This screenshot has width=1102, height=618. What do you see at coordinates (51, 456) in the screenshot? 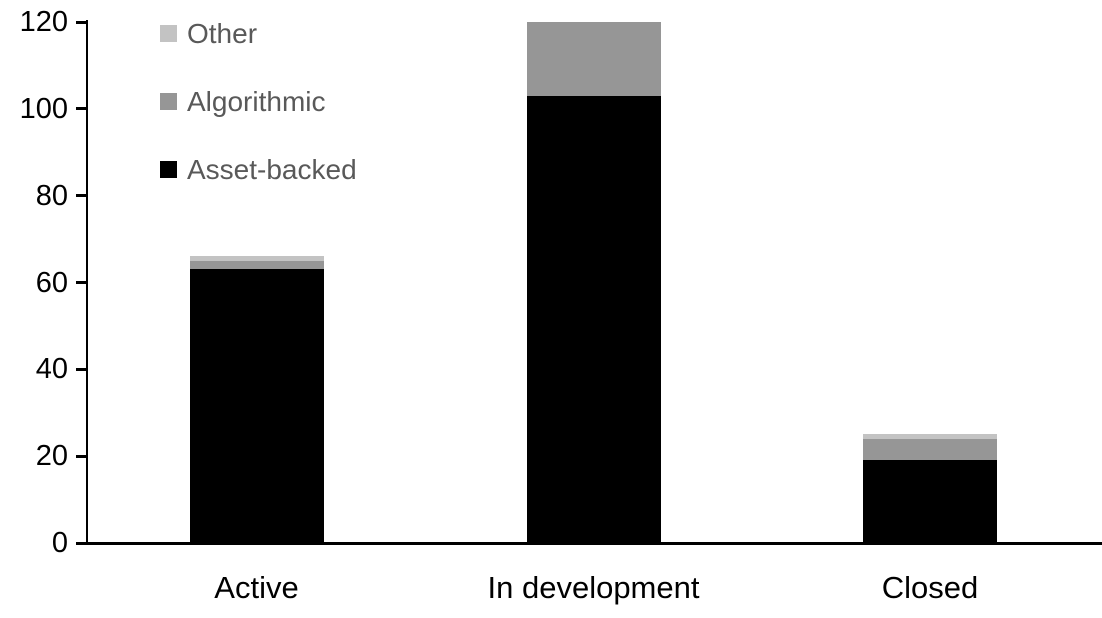
I see `y-axis-tick-label: 20` at bounding box center [51, 456].